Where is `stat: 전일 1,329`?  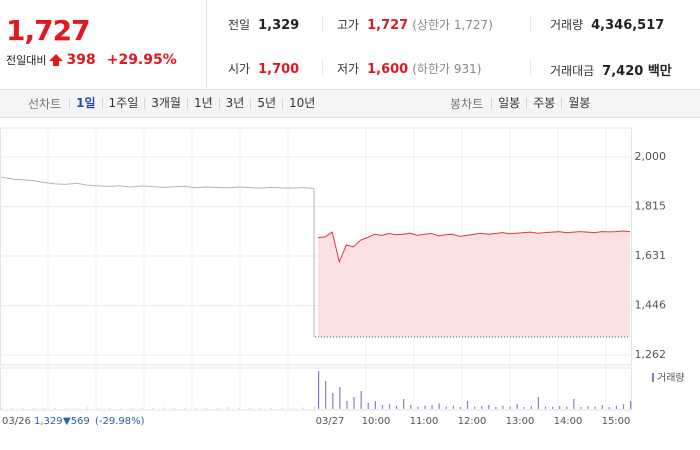 stat: 전일 1,329 is located at coordinates (263, 24).